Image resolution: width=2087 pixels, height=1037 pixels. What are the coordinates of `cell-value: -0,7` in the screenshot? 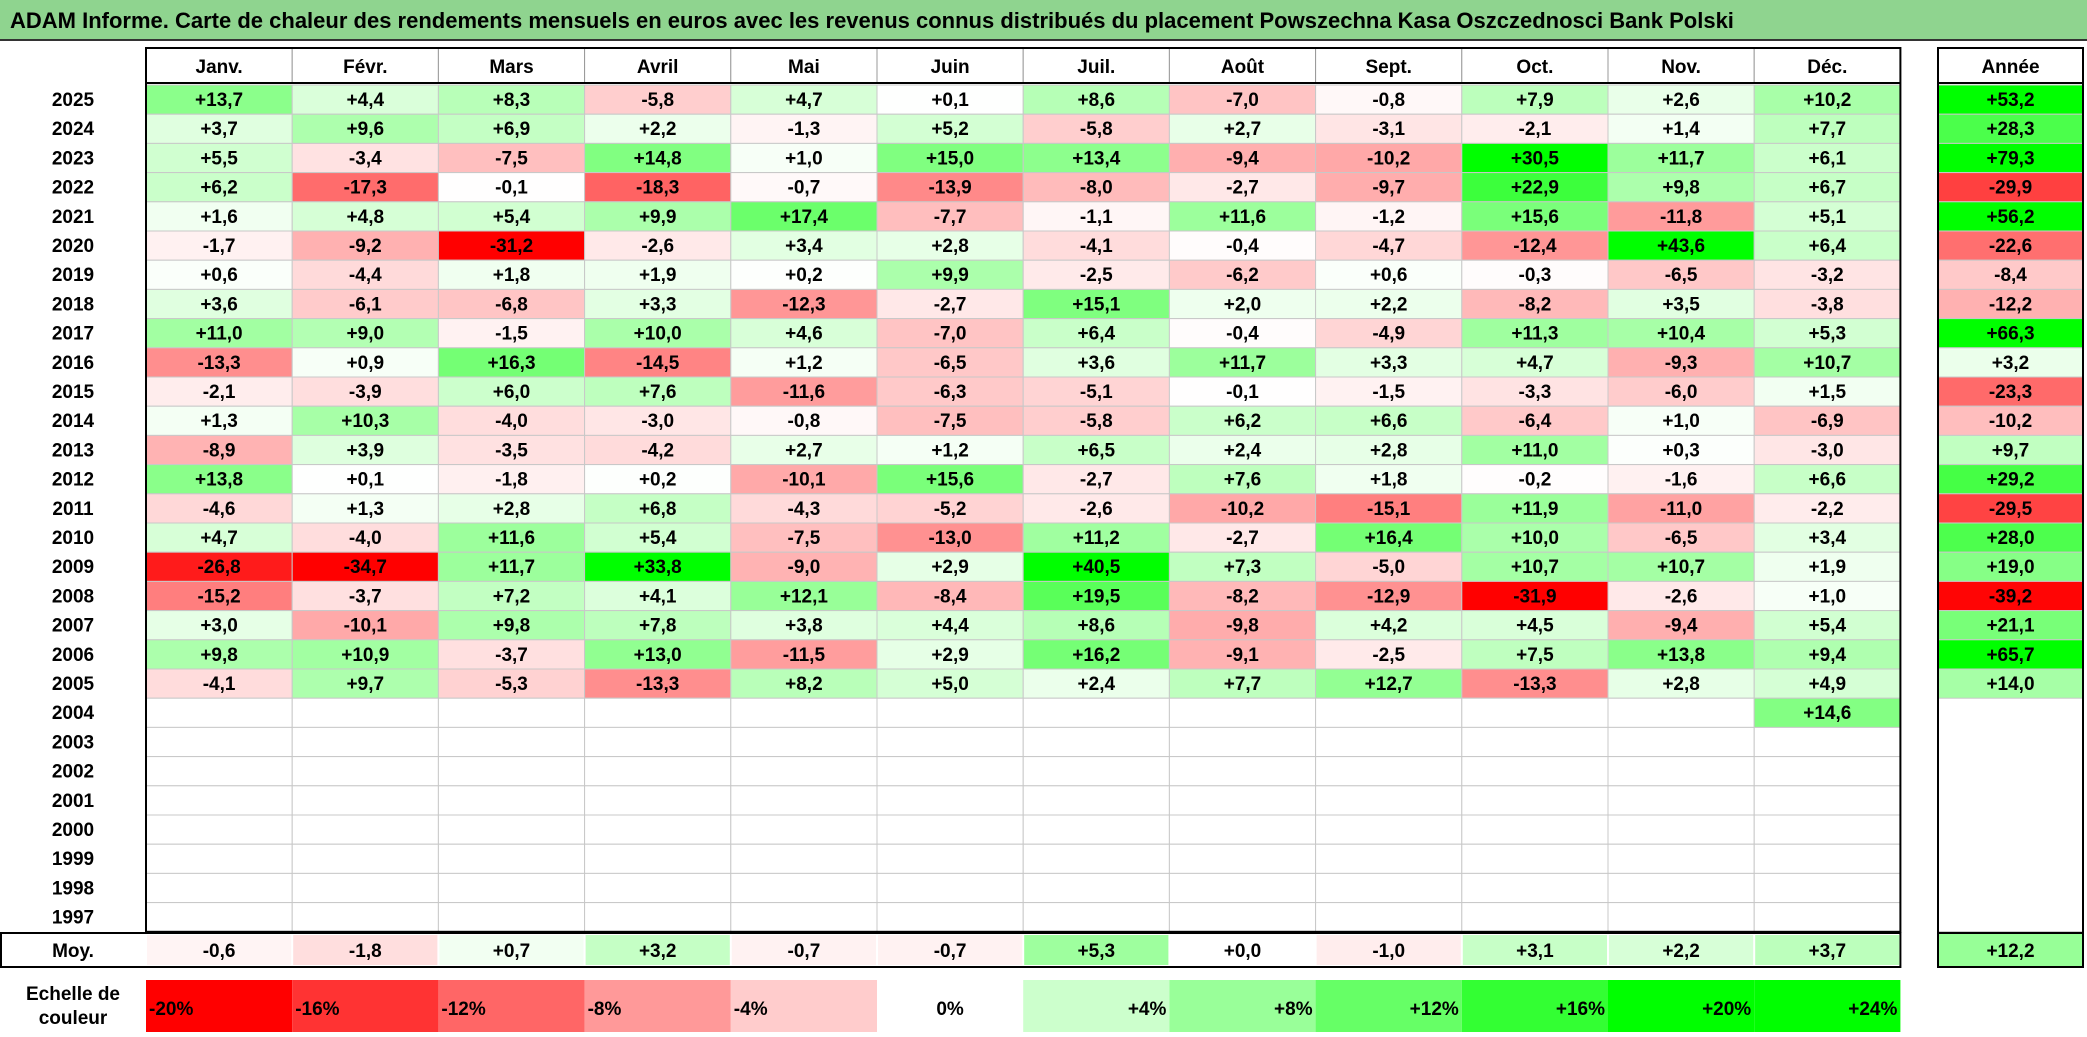 It's located at (804, 188).